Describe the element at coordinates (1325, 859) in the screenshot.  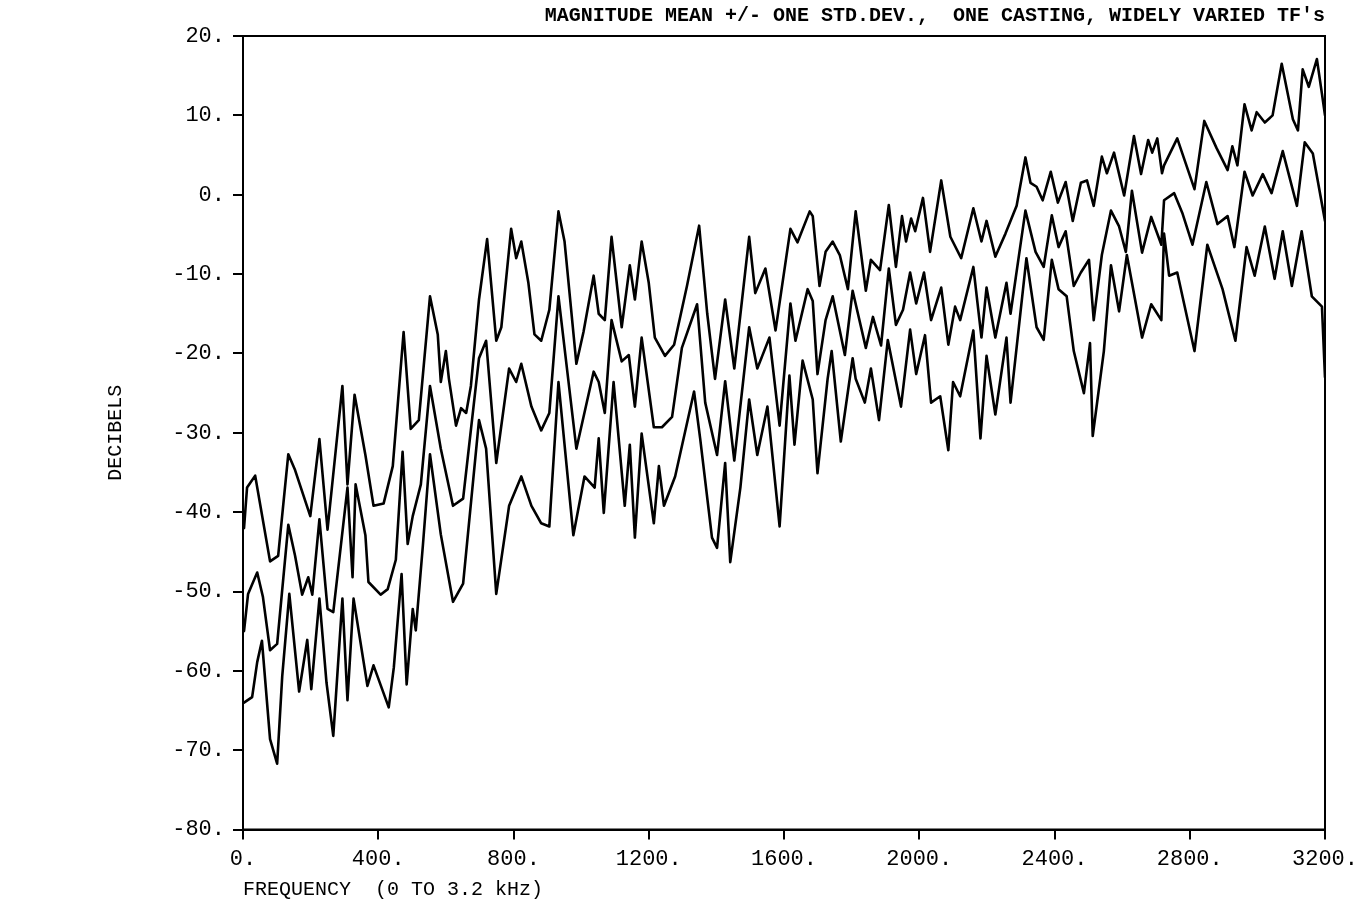
I see `x-tick-label: 3200.` at that location.